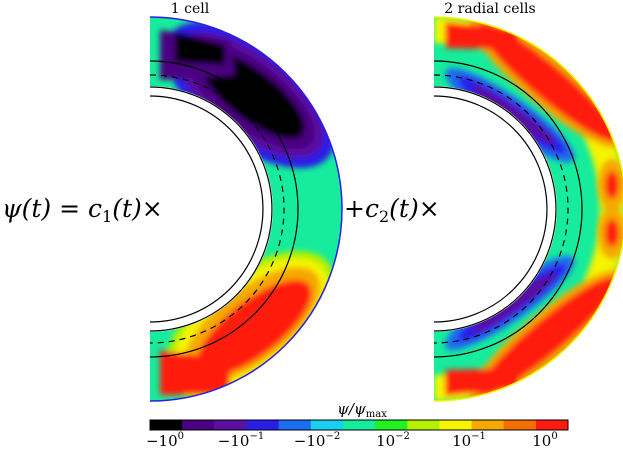  What do you see at coordinates (221, 210) in the screenshot?
I see `equation: ψ(t) = c1(t)× +c2(t)×` at bounding box center [221, 210].